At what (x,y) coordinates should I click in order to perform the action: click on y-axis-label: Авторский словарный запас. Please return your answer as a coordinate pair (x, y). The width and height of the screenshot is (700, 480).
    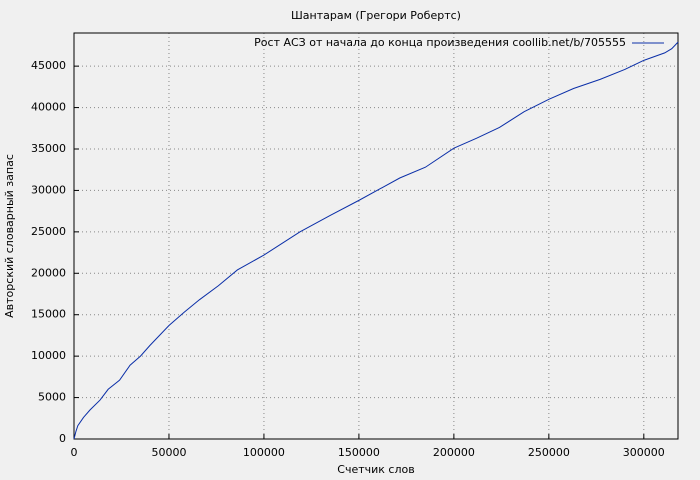
    Looking at the image, I should click on (9, 236).